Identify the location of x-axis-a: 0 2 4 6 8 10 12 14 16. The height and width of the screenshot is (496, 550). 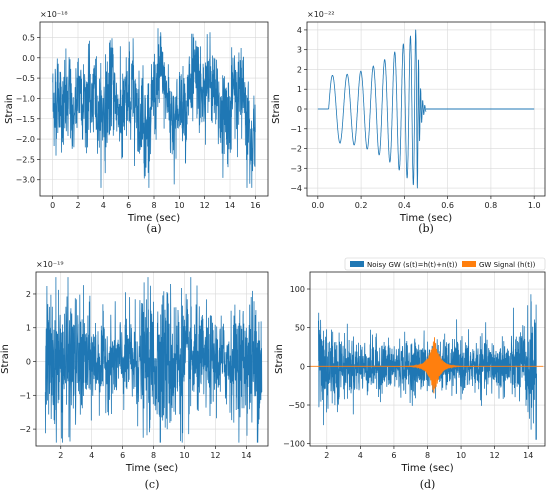
(155, 203).